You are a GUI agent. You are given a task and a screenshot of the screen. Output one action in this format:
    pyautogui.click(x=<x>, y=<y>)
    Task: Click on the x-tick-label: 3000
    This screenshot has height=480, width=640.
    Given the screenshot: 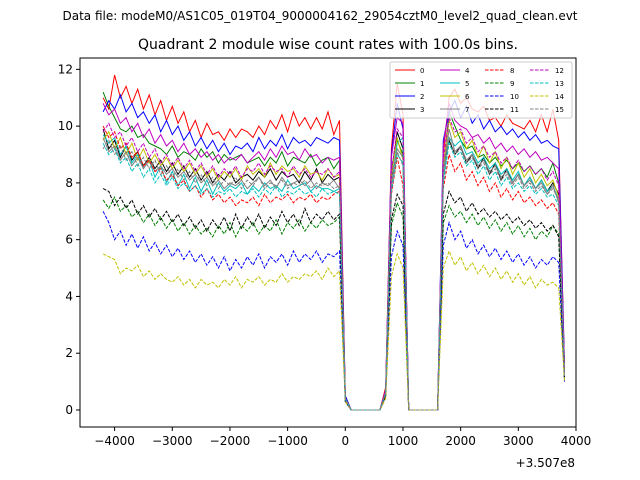 What is the action you would take?
    pyautogui.click(x=518, y=441)
    